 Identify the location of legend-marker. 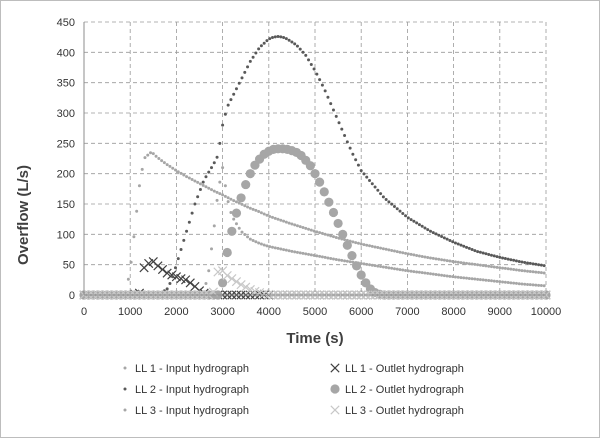
(335, 368).